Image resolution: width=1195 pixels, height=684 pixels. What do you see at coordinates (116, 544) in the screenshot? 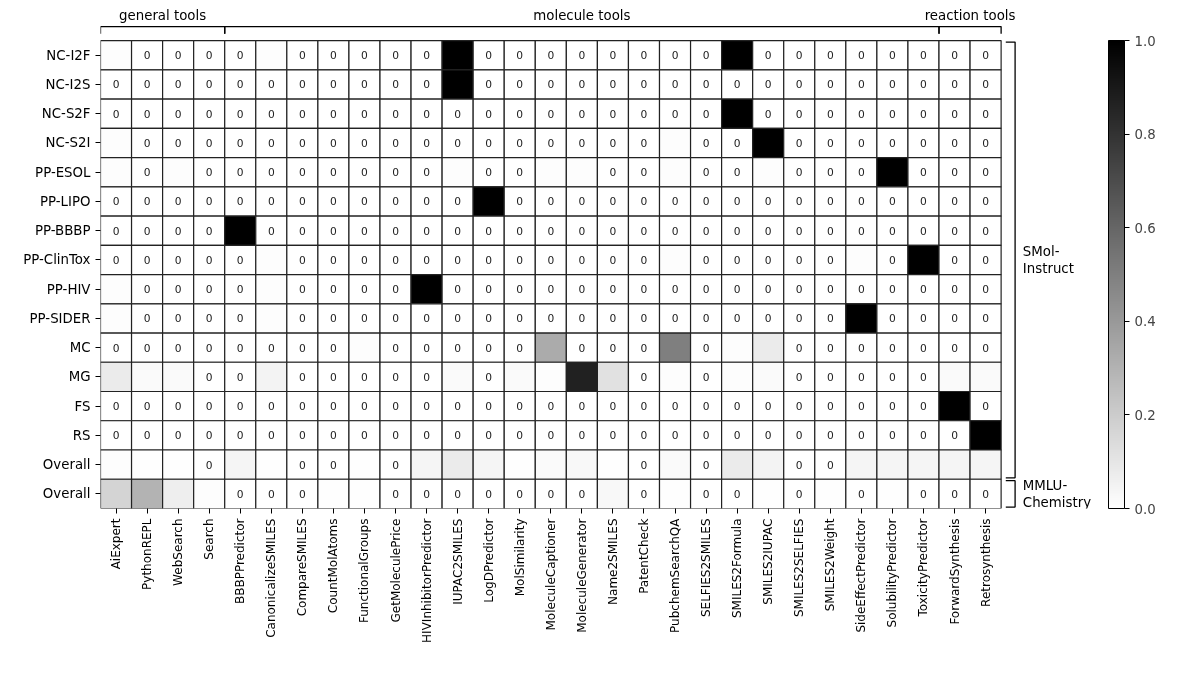
I see `x-tick-label: AiExpert` at bounding box center [116, 544].